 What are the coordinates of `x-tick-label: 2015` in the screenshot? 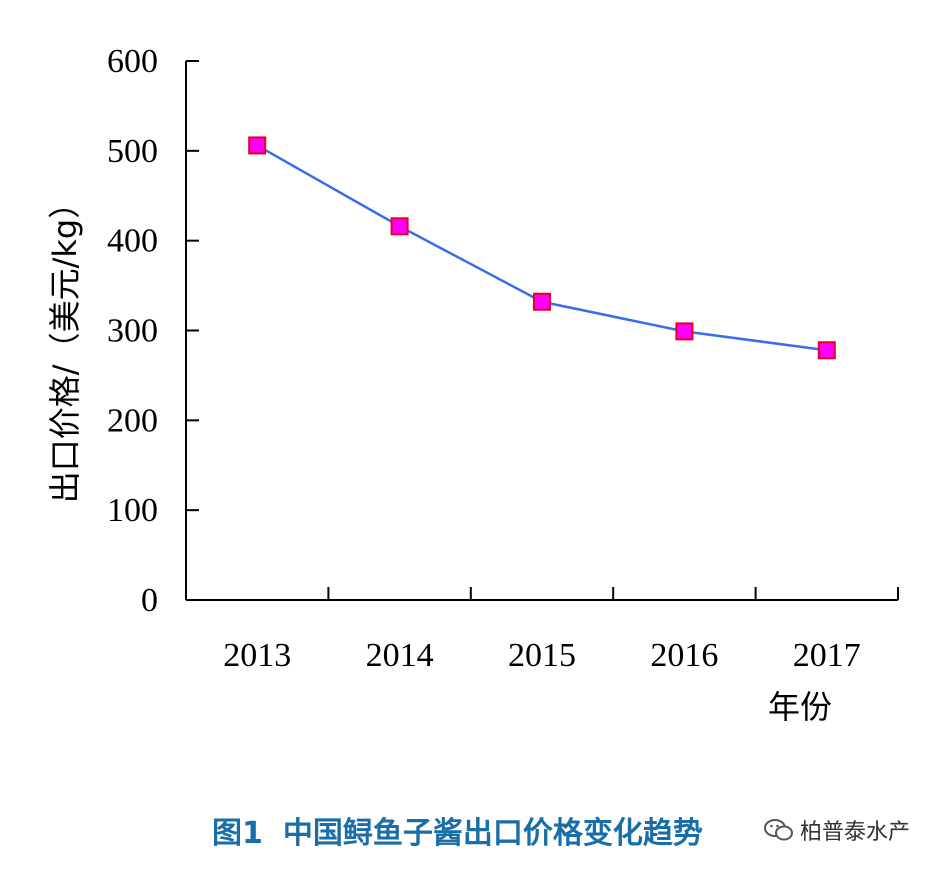 It's located at (542, 655).